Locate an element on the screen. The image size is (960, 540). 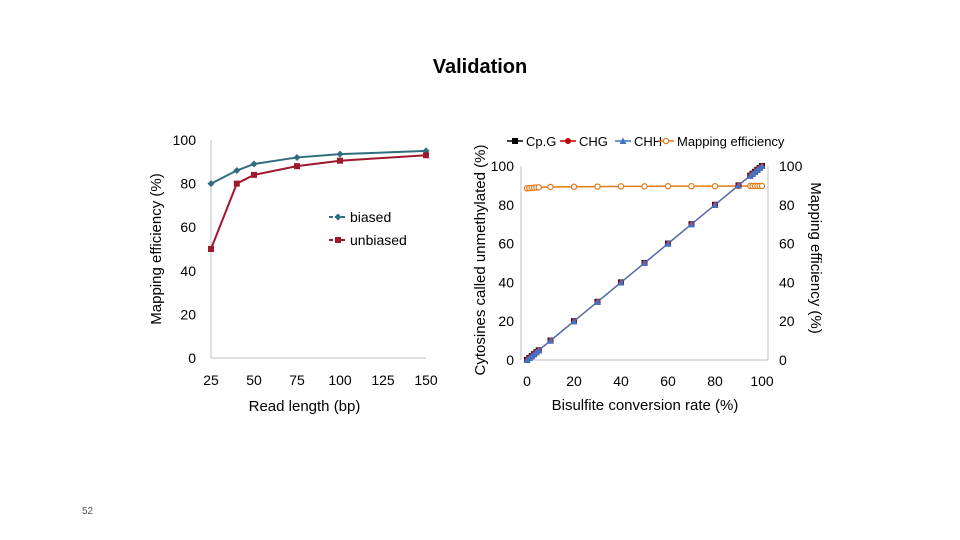
x-tick-label: 80 is located at coordinates (715, 381).